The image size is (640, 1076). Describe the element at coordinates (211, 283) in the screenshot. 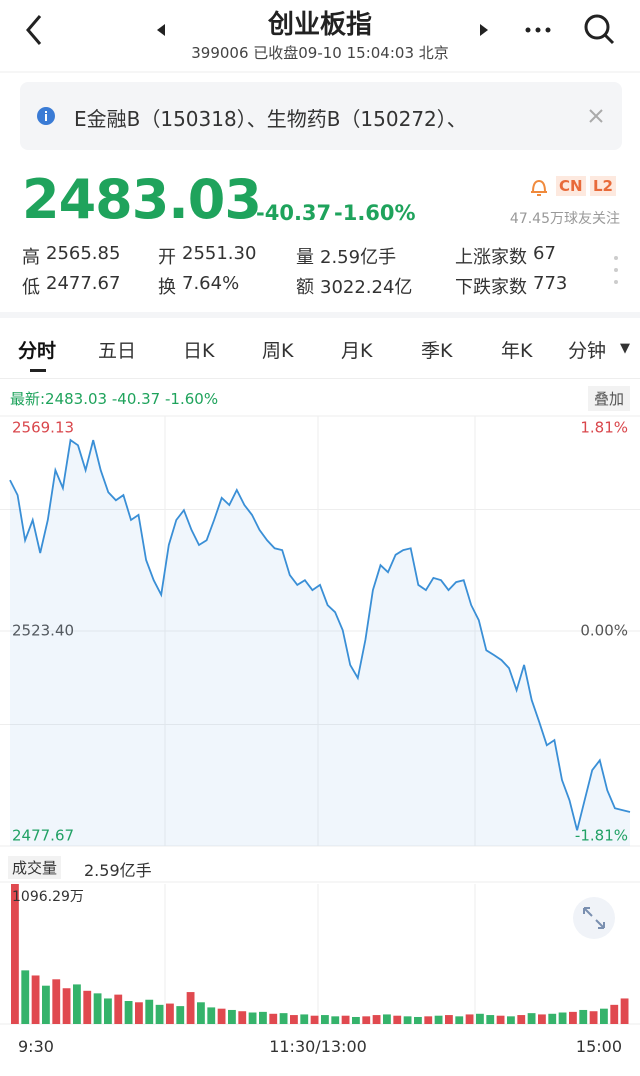

I see `stat-value: 7.64%` at that location.